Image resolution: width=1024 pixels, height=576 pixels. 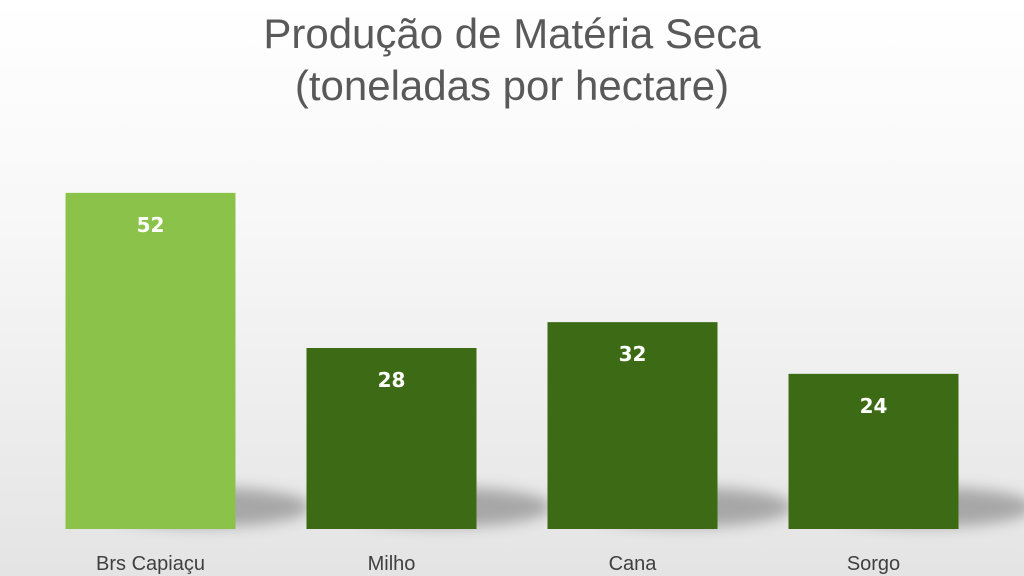 What do you see at coordinates (392, 380) in the screenshot?
I see `data-label: 28` at bounding box center [392, 380].